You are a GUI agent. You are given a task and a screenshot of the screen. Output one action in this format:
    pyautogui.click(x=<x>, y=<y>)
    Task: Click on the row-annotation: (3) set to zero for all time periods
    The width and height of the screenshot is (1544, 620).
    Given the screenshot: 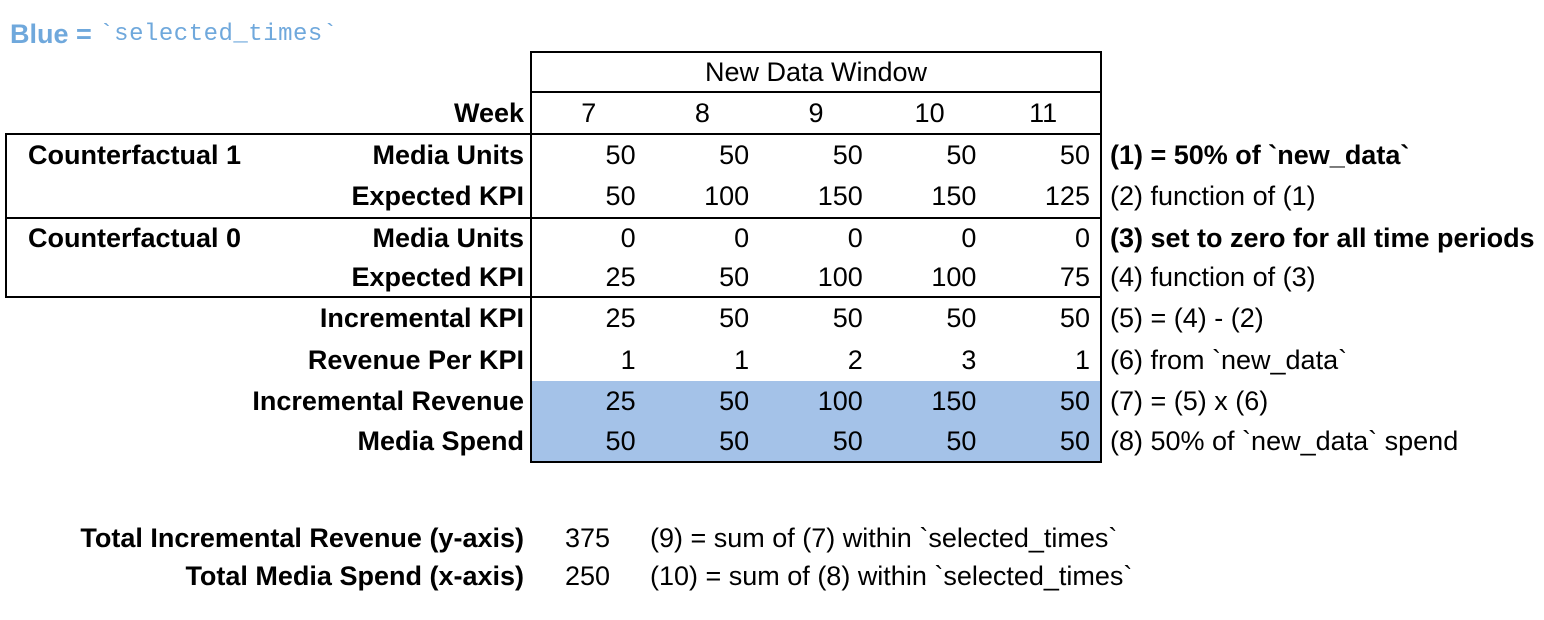 What is the action you would take?
    pyautogui.click(x=1322, y=238)
    